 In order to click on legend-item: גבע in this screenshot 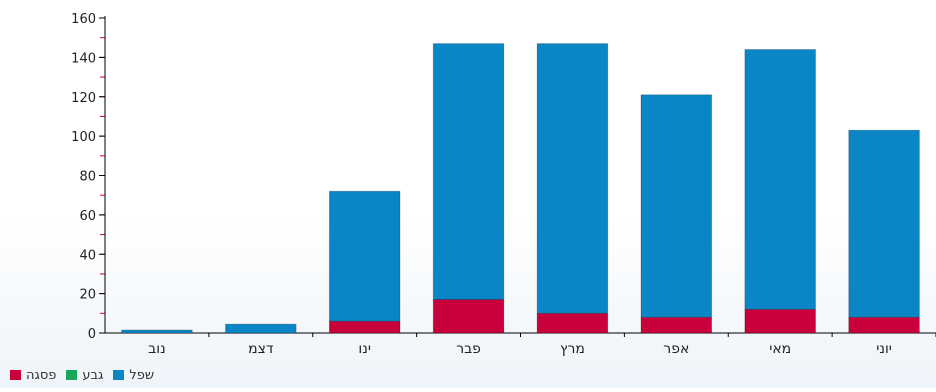, I will do `click(84, 375)`.